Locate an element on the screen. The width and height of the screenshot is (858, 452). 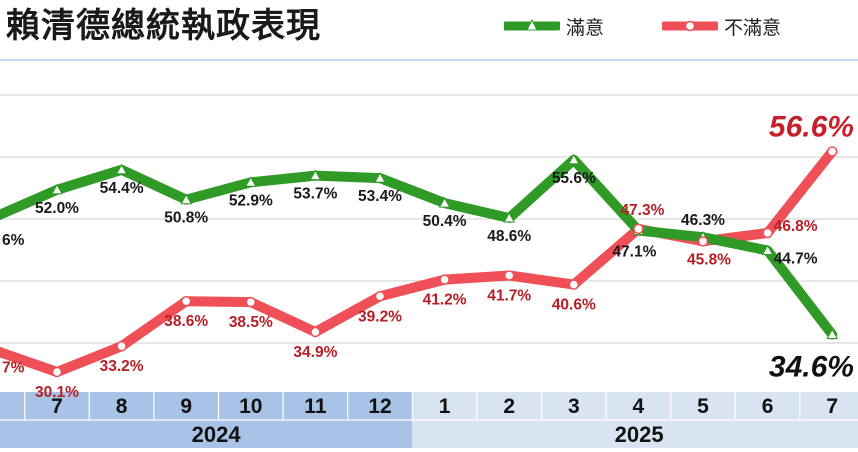
satisfied-data-label: 52.0% is located at coordinates (57, 208).